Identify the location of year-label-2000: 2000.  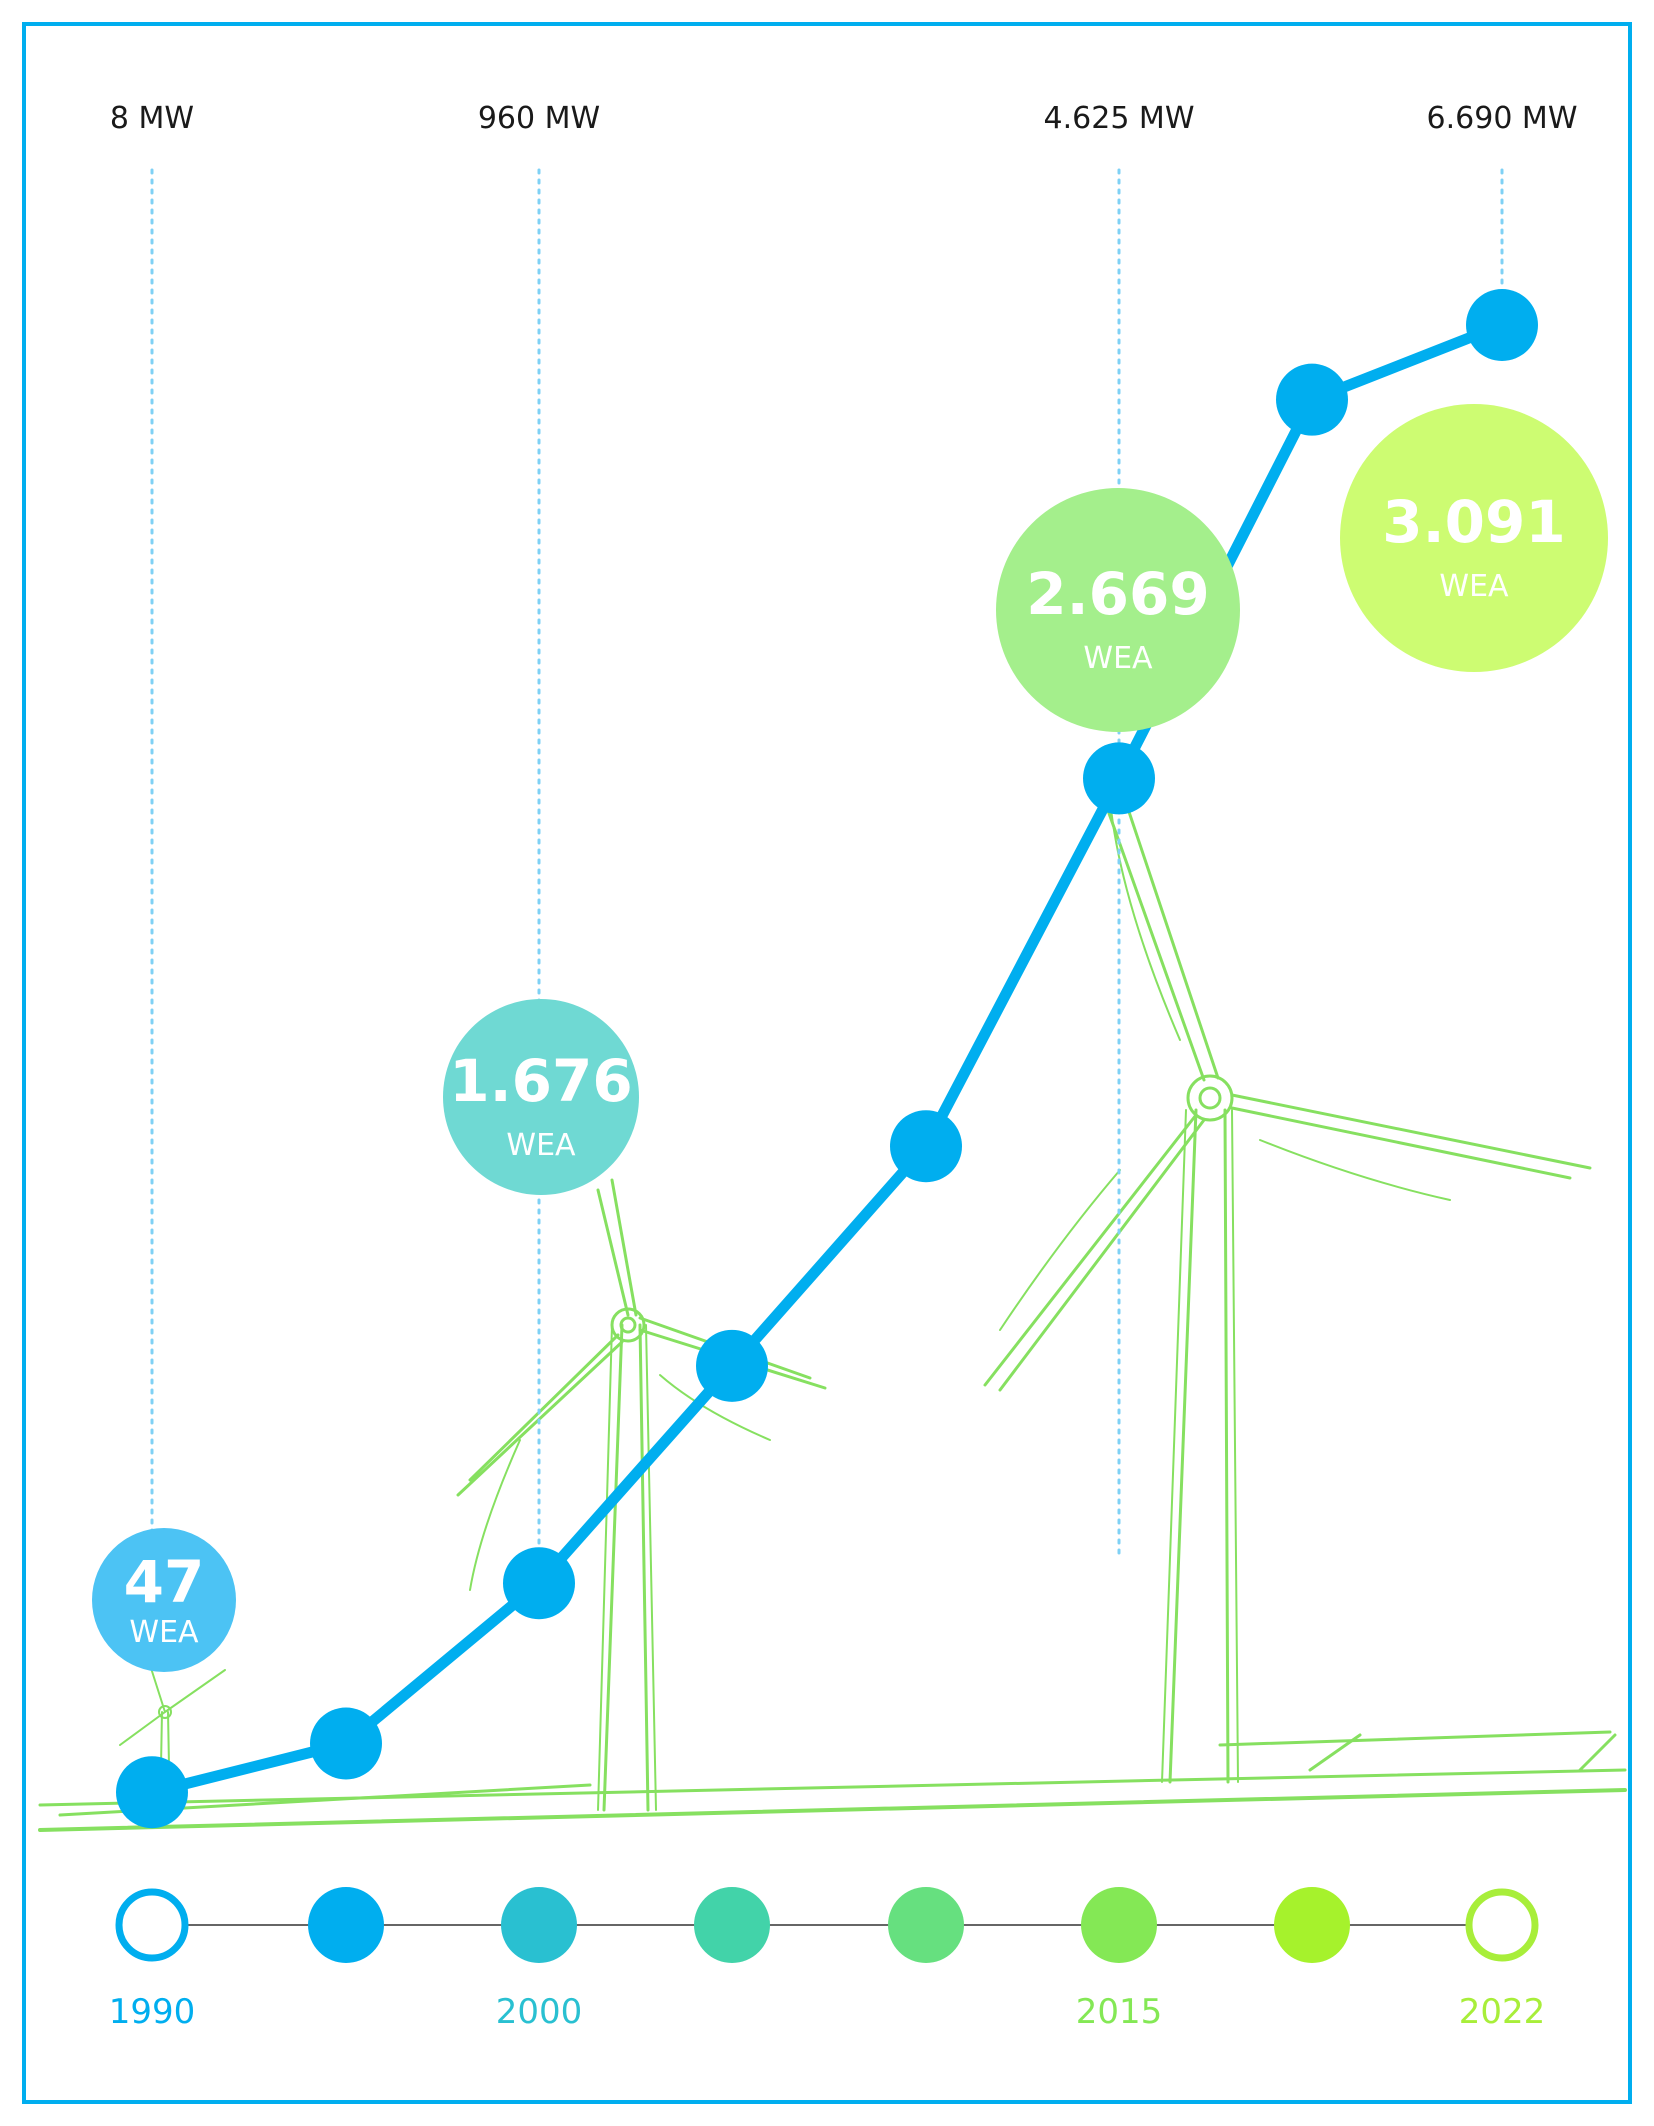
(539, 2012).